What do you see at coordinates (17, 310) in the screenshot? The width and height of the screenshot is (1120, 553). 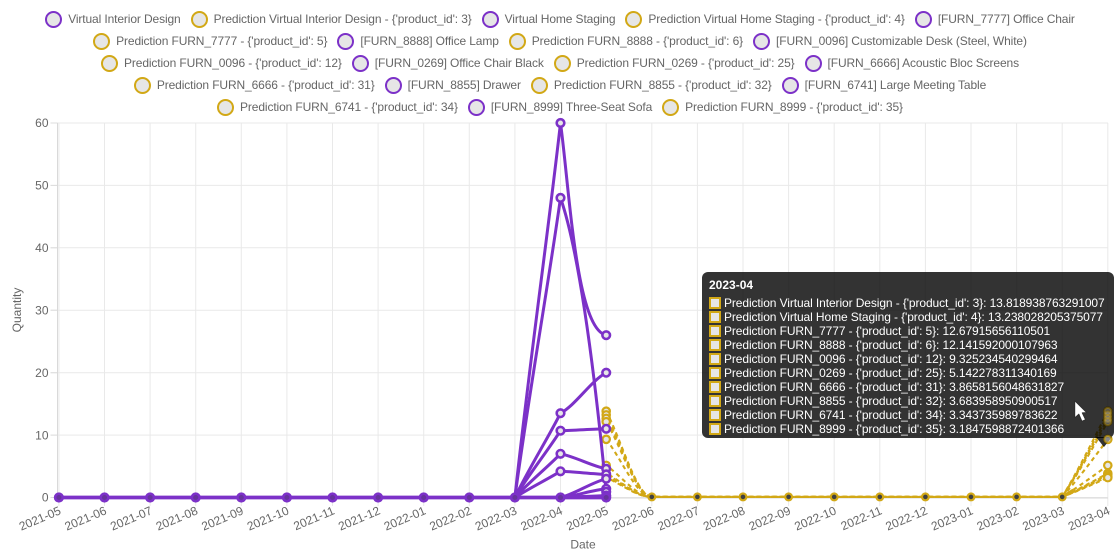 I see `svg-text: Quantity` at bounding box center [17, 310].